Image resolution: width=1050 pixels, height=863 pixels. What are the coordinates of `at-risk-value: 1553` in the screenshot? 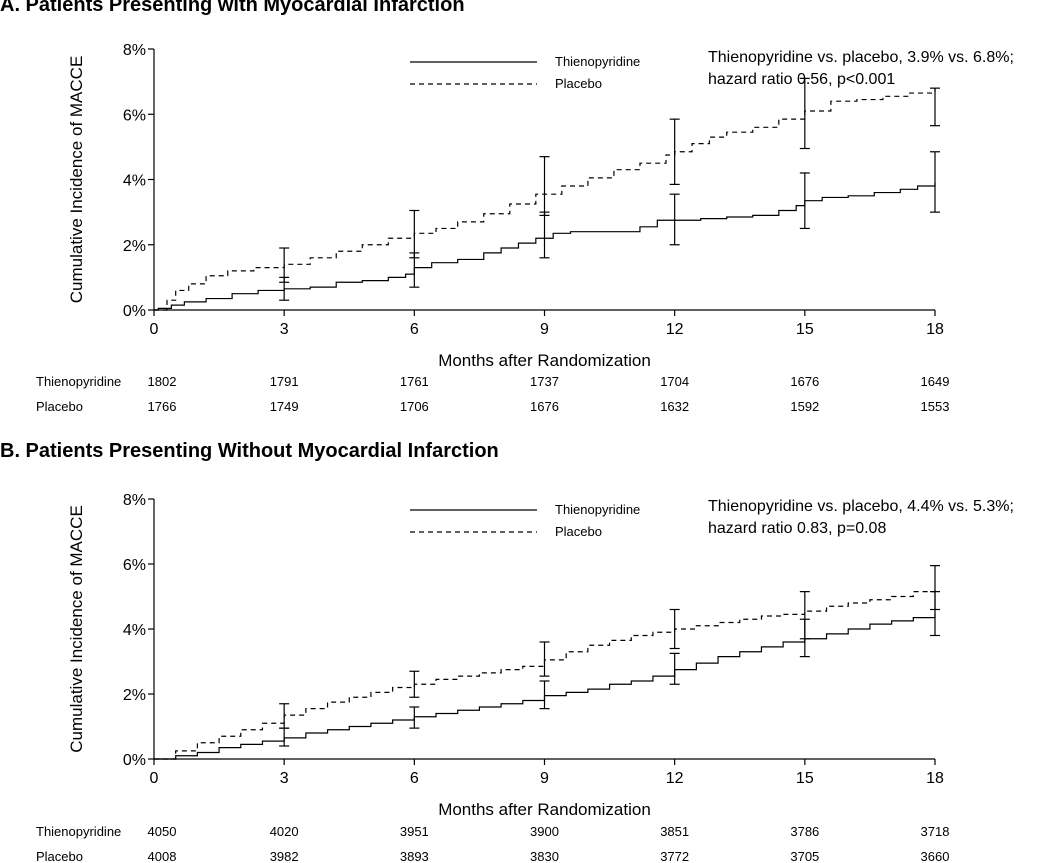 It's located at (935, 406).